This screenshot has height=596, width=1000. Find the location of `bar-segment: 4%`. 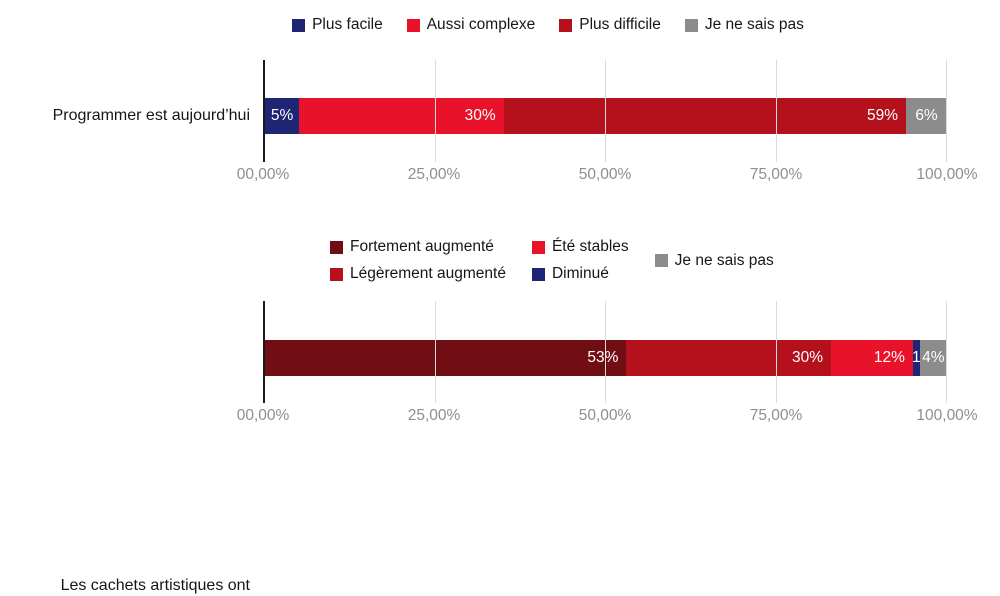

bar-segment: 4% is located at coordinates (933, 358).